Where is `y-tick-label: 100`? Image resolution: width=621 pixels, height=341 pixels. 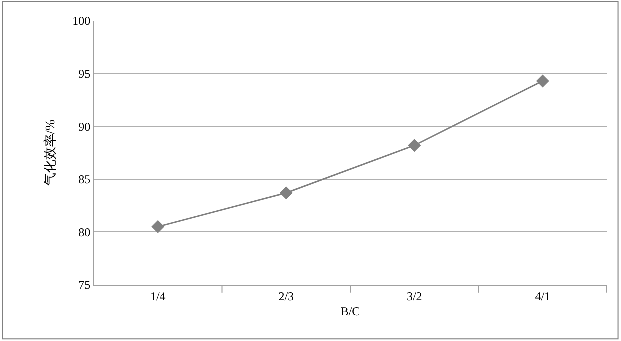
y-tick-label: 100 is located at coordinates (81, 21).